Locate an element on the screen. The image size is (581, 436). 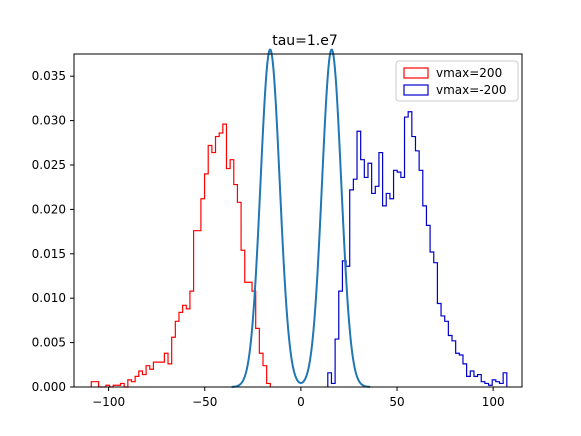
y-tick-label: 0.000 is located at coordinates (49, 387).